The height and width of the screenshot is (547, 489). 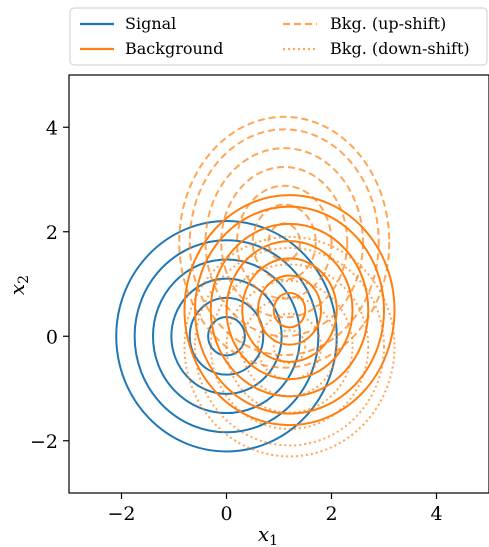 I want to click on y-tick-label: 0, so click(x=52, y=337).